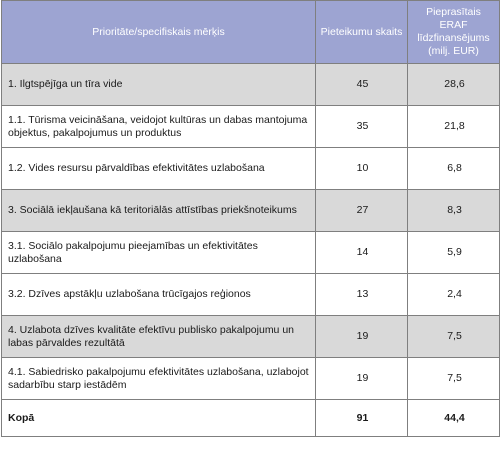  Describe the element at coordinates (158, 84) in the screenshot. I see `row-label: 1. Ilgtspējīga un tīra vide` at that location.